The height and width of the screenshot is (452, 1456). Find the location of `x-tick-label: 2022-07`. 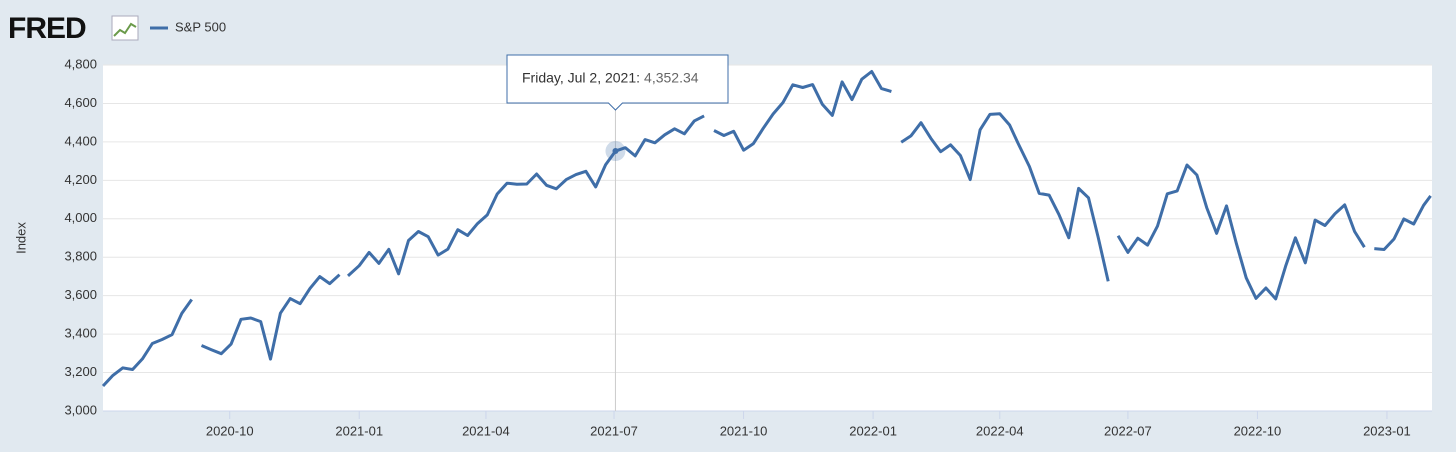

x-tick-label: 2022-07 is located at coordinates (1128, 430).